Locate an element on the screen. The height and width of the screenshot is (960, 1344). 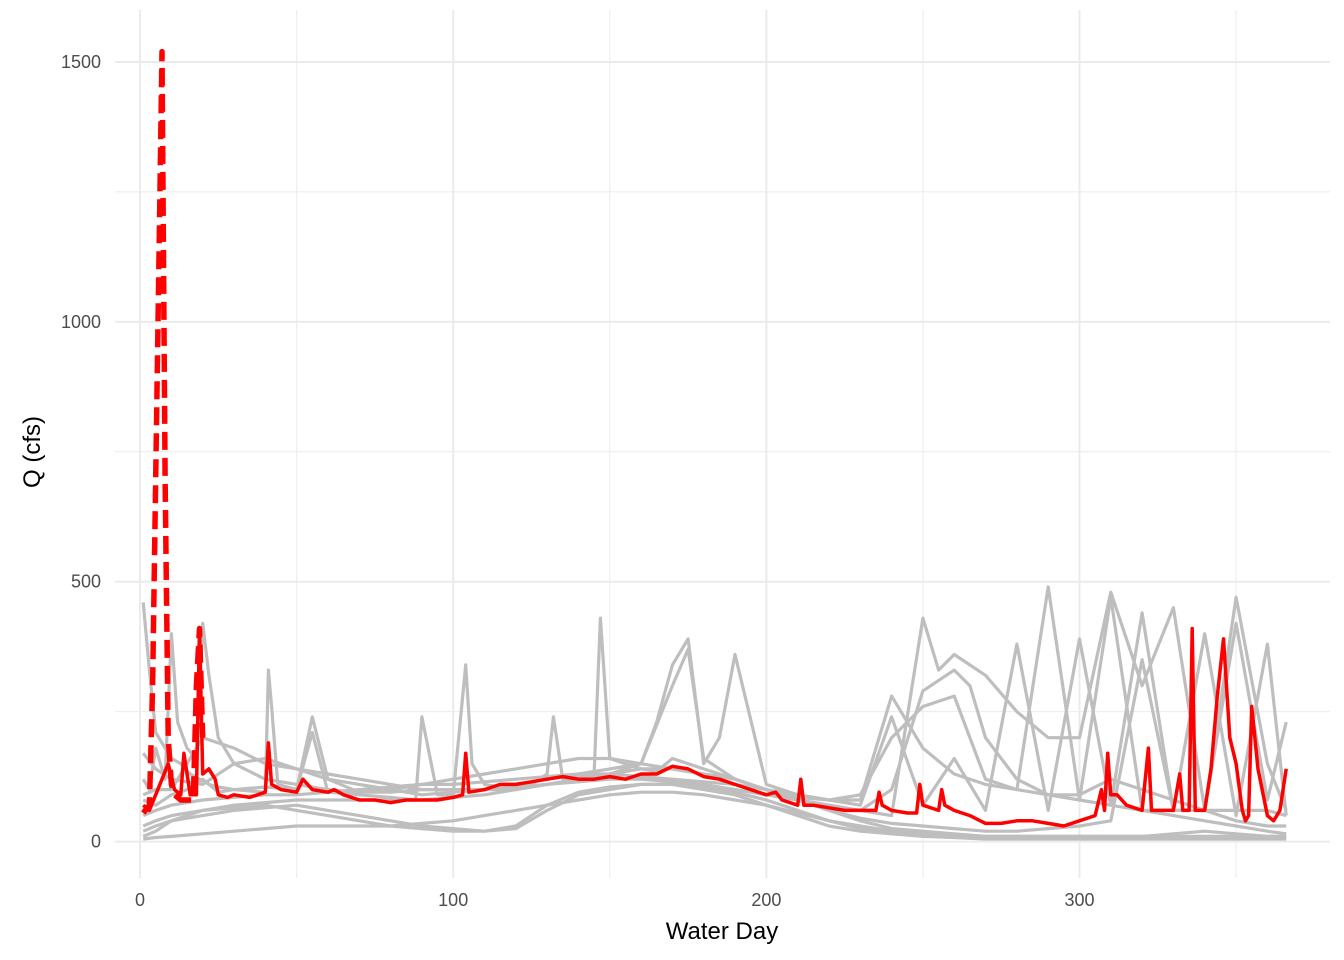
peak-series-dashed-line is located at coordinates (173, 431).